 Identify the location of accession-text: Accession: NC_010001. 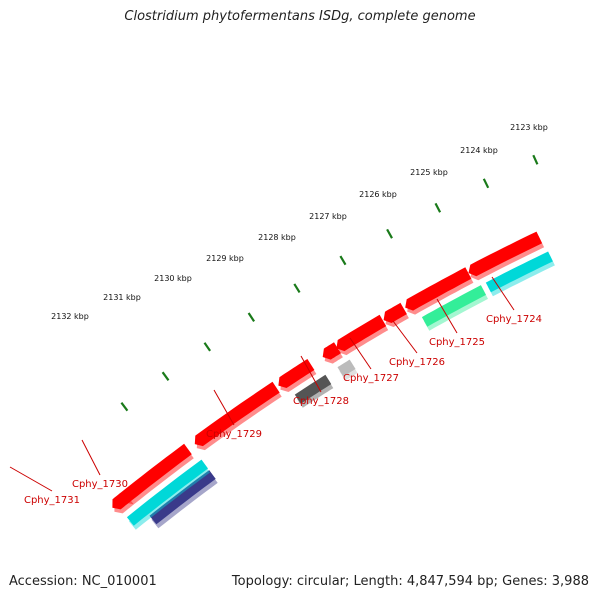
(83, 581).